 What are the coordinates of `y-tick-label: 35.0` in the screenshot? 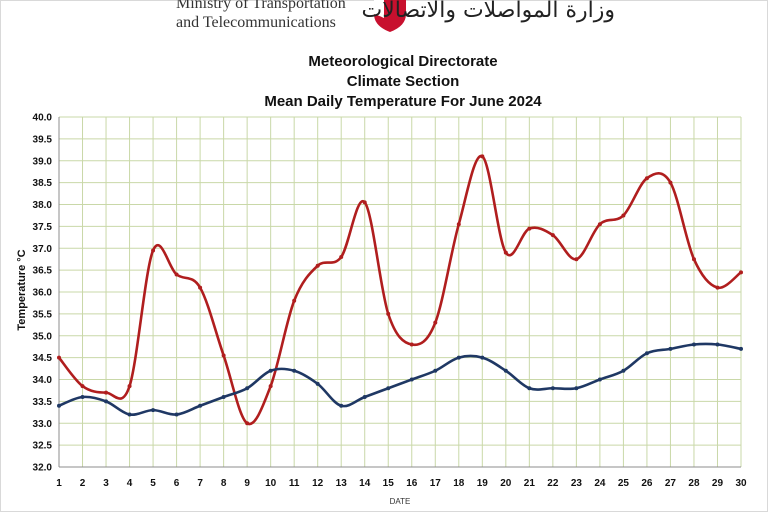 It's located at (43, 336).